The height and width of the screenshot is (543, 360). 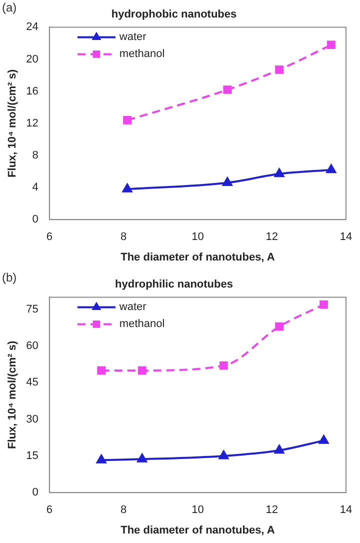 What do you see at coordinates (32, 123) in the screenshot?
I see `y-tick-label: 12` at bounding box center [32, 123].